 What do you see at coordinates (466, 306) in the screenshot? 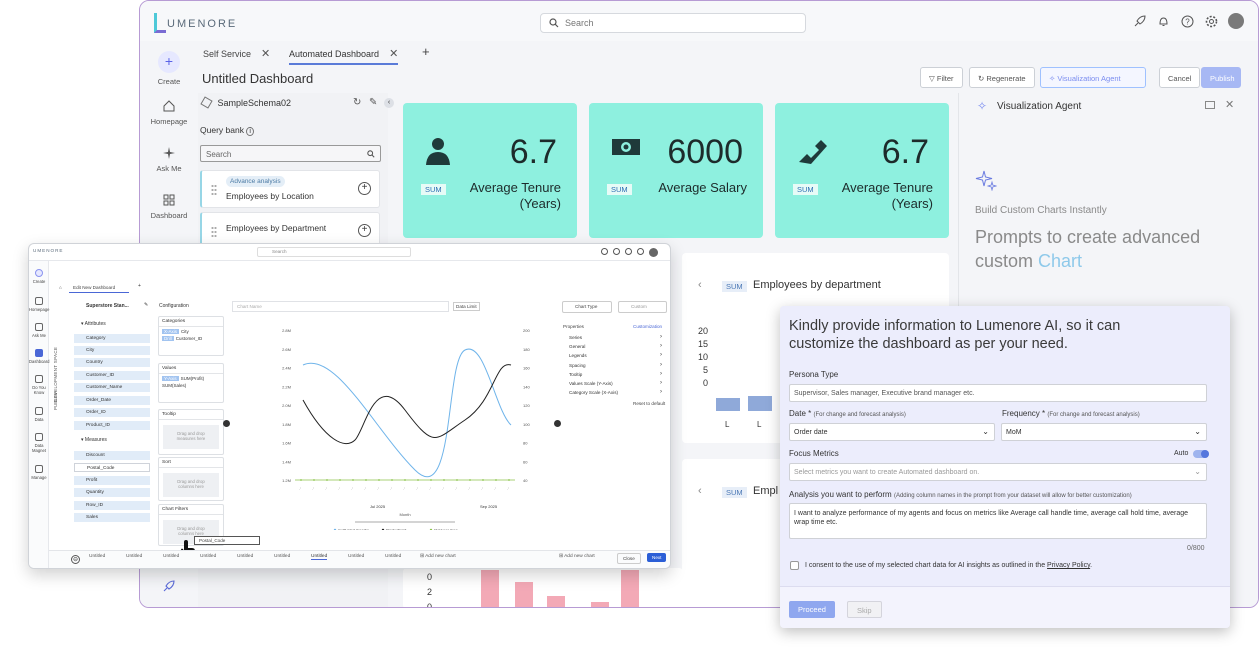
I see `data-limit-button: Data Limit` at bounding box center [466, 306].